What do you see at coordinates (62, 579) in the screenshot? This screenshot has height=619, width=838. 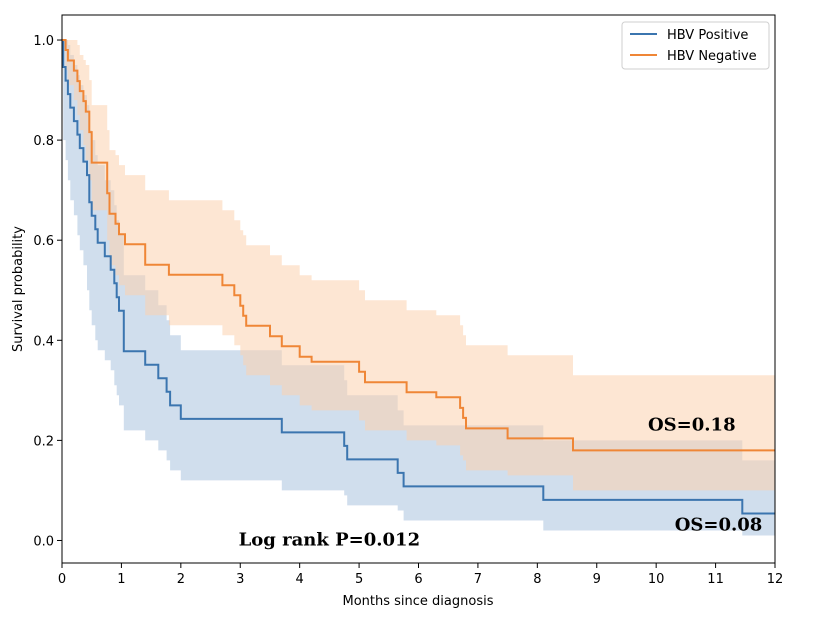 I see `x-tick-label: 0` at bounding box center [62, 579].